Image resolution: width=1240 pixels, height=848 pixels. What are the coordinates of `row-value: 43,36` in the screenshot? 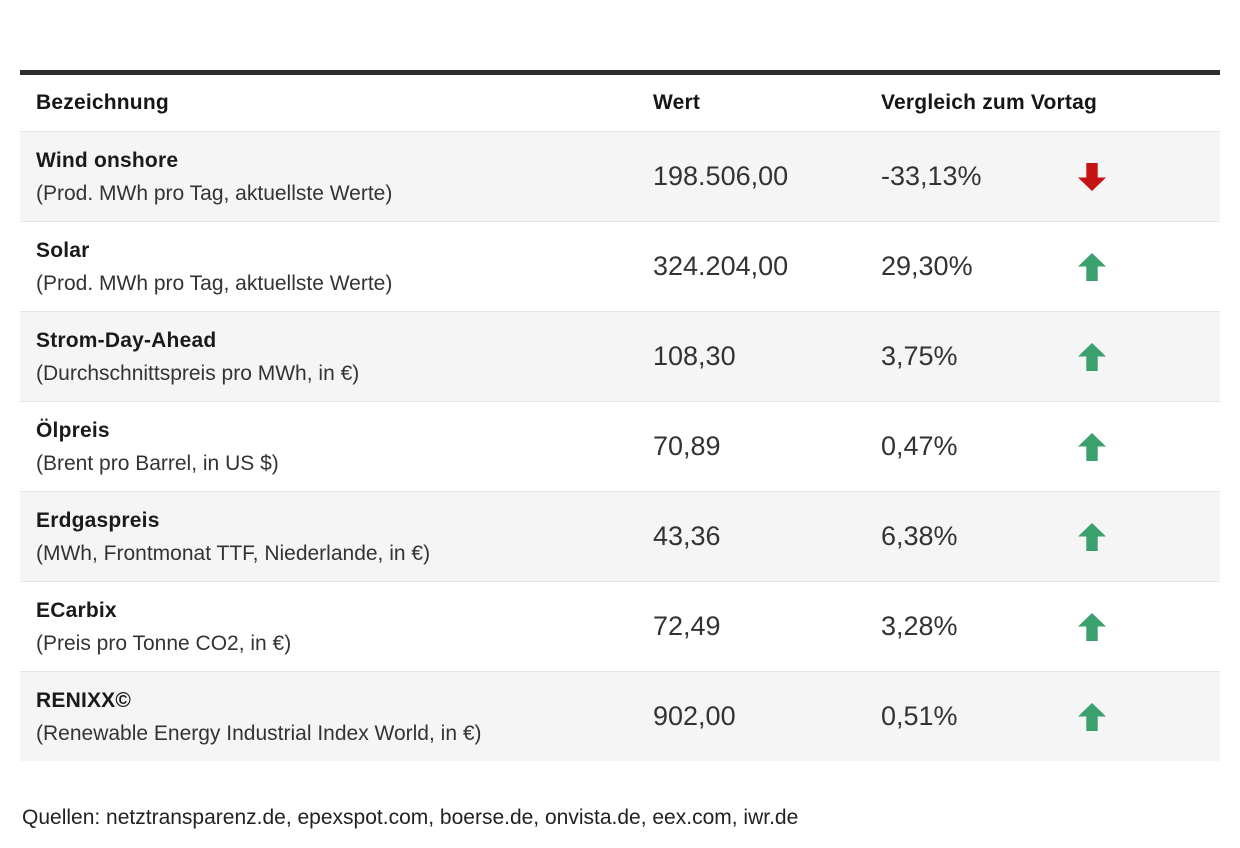 It's located at (687, 536).